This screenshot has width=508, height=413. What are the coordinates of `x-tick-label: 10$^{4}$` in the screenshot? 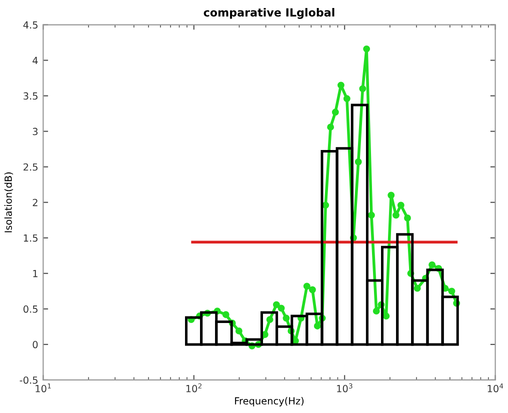 It's located at (496, 387).